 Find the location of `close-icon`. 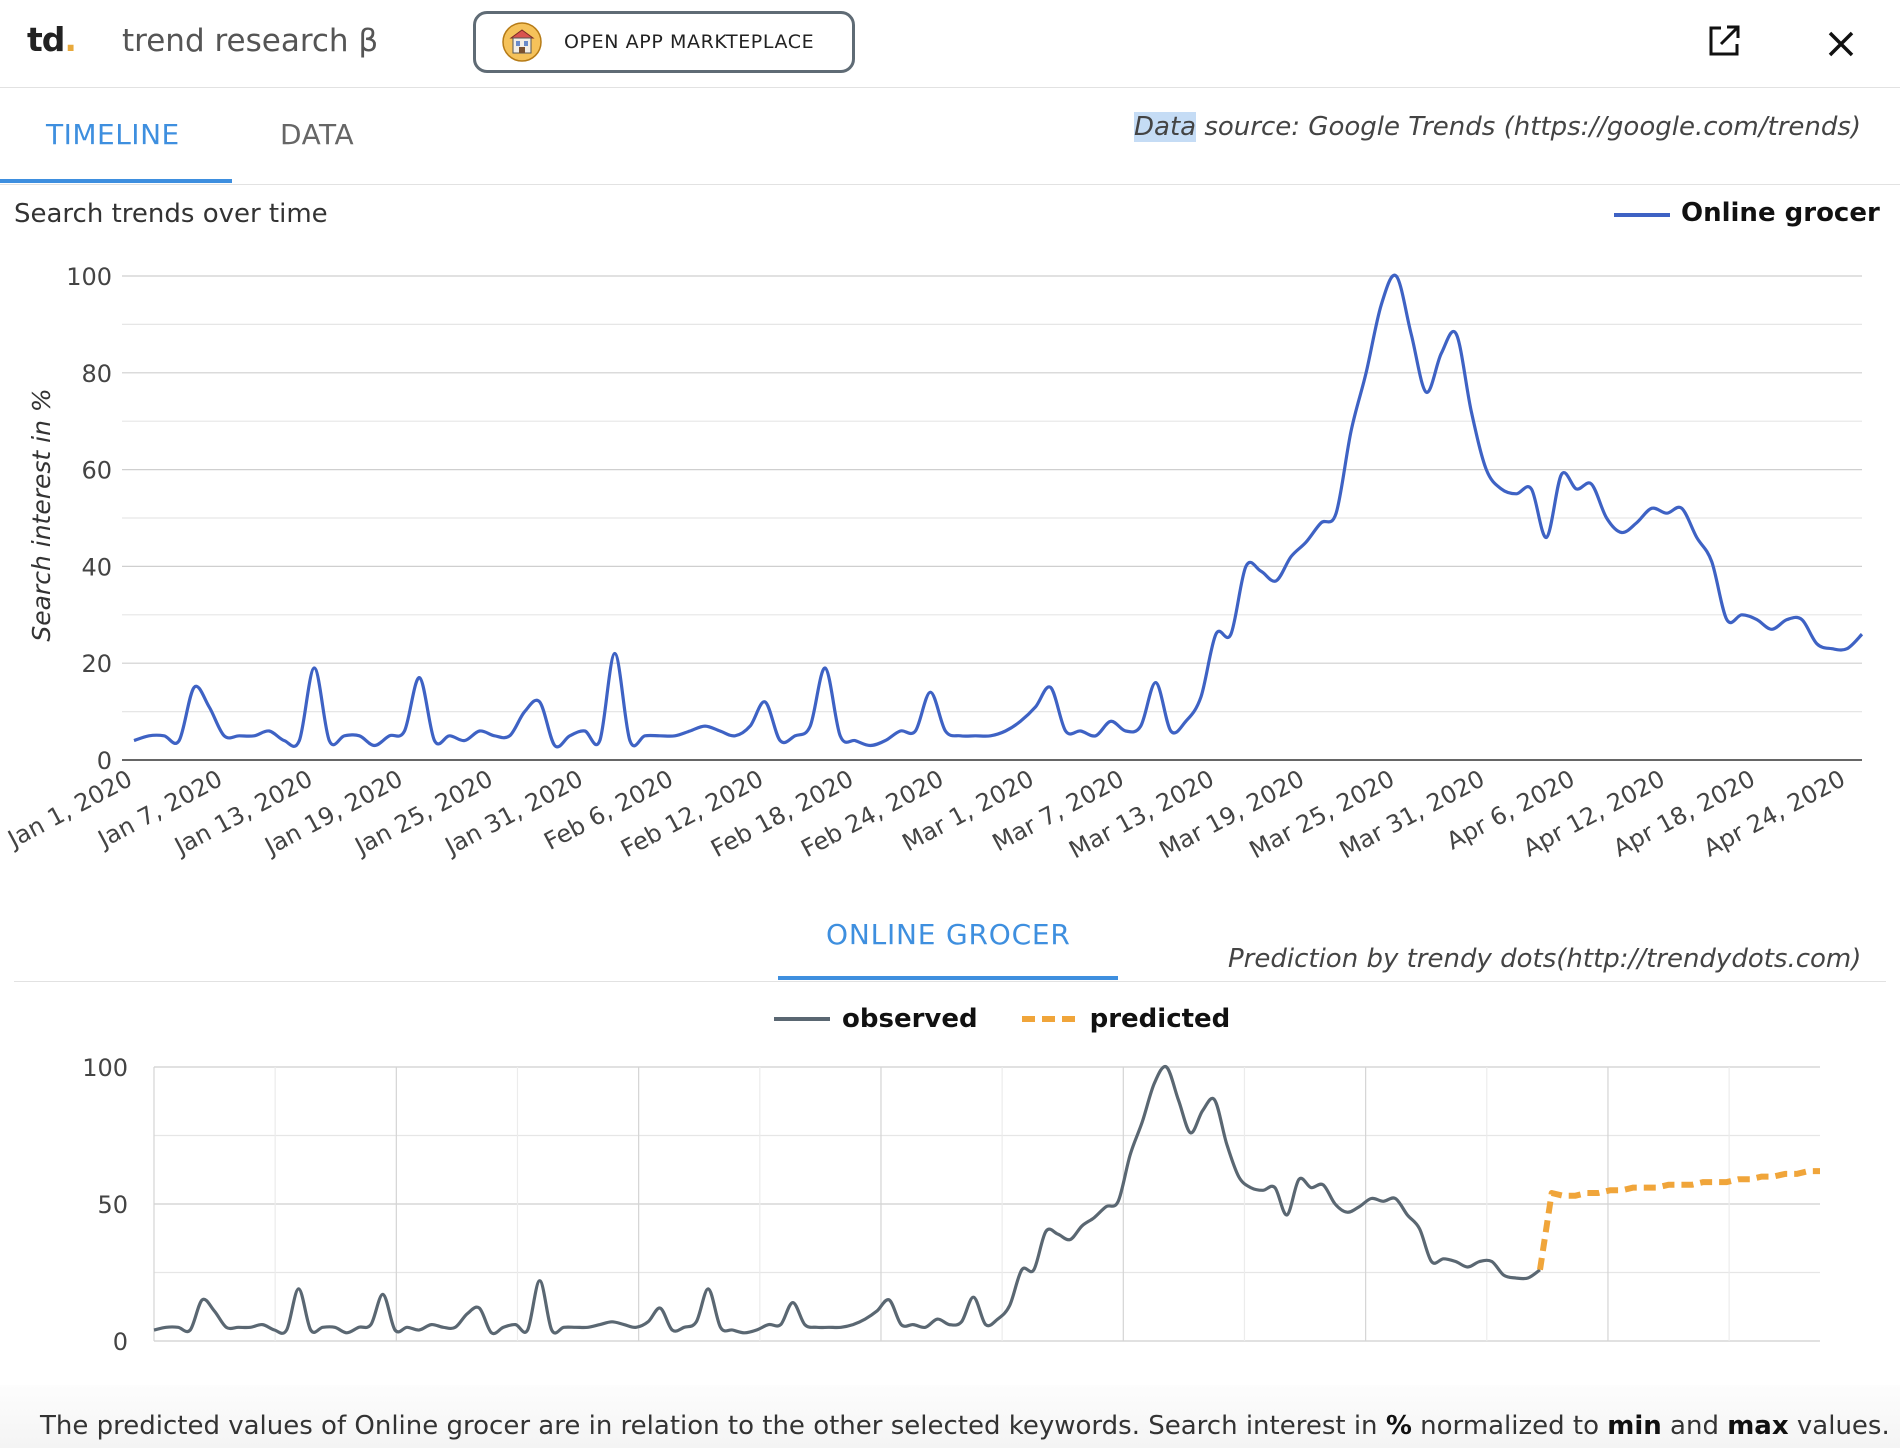

close-icon is located at coordinates (1841, 44).